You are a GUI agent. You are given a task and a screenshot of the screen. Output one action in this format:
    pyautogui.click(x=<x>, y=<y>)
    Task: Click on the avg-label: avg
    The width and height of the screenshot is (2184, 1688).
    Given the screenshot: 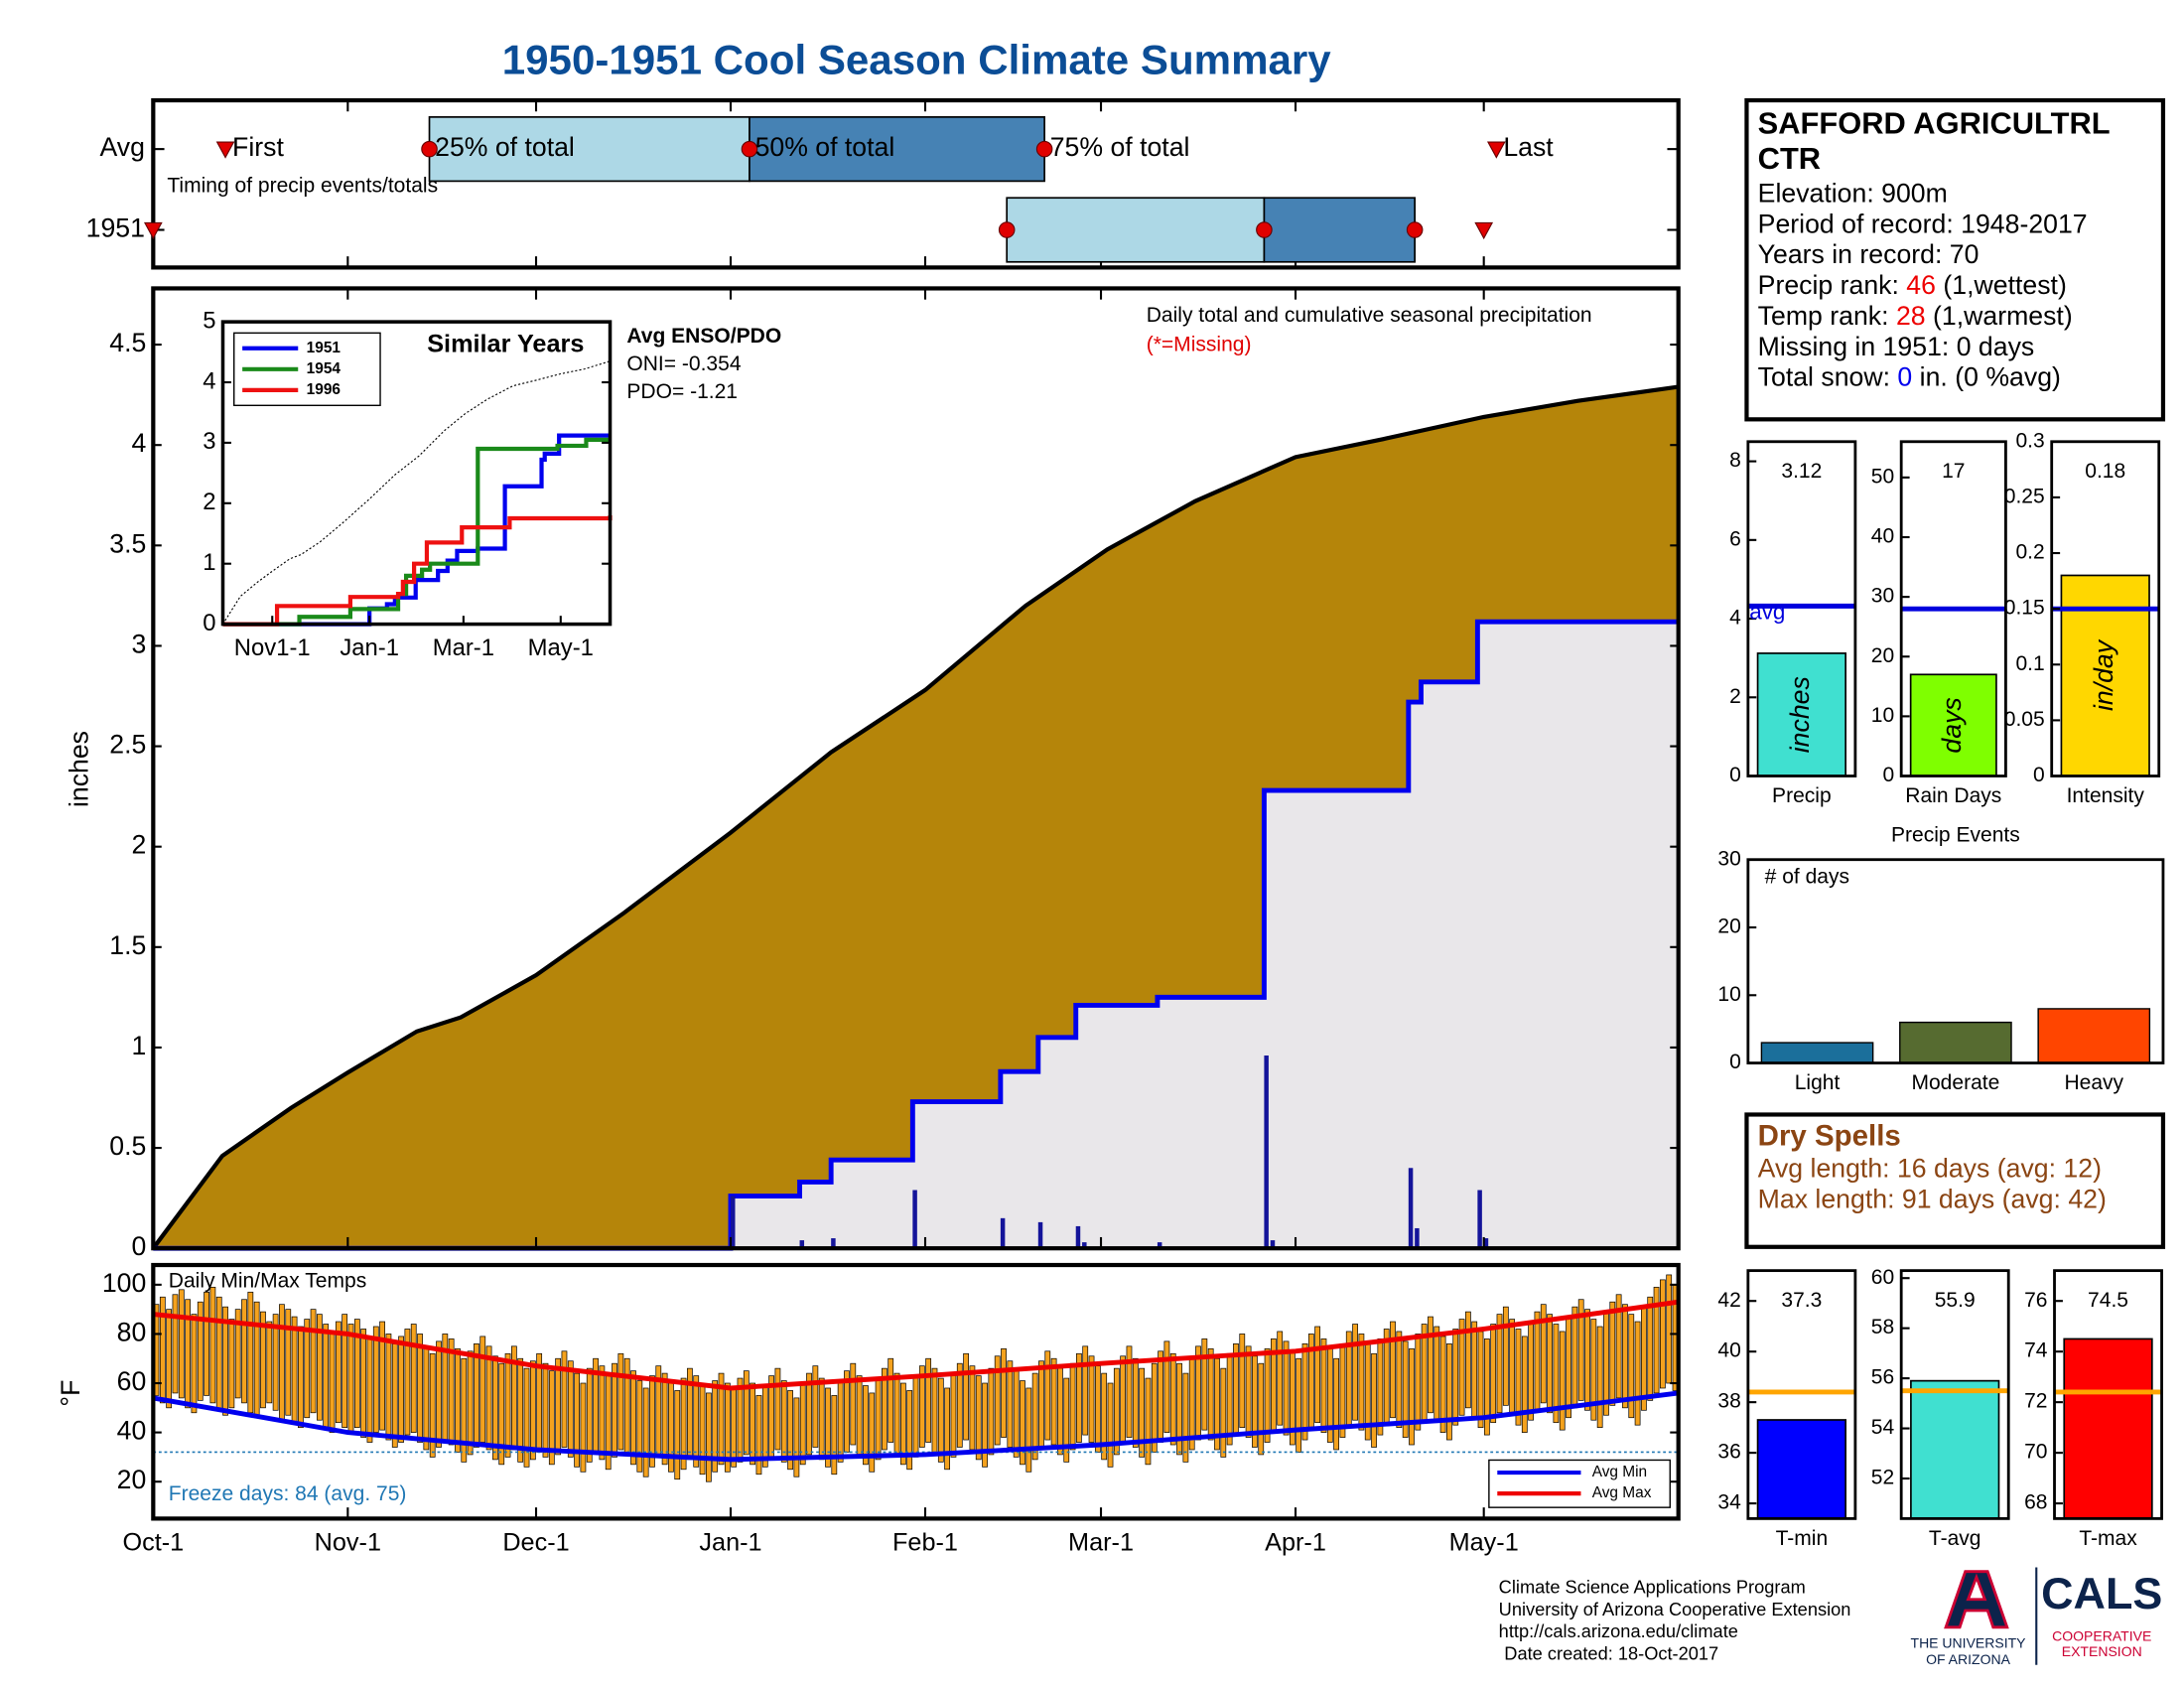 What is the action you would take?
    pyautogui.click(x=1767, y=611)
    